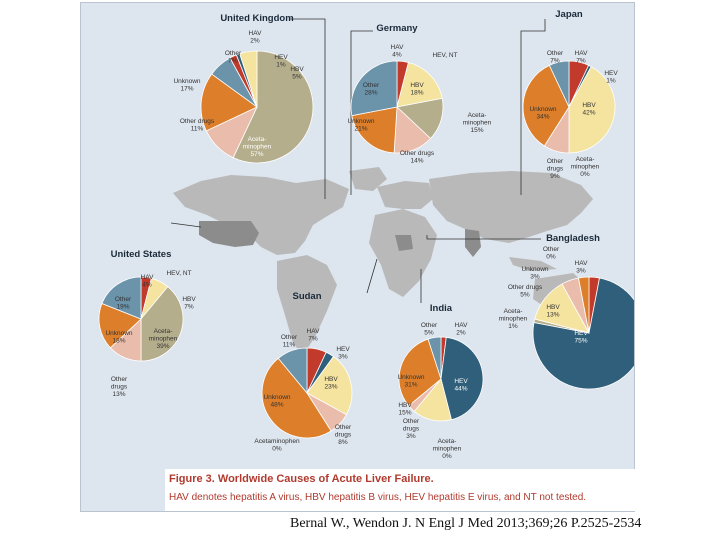 The height and width of the screenshot is (540, 720). I want to click on slice-label-hev: HEV 75%, so click(581, 337).